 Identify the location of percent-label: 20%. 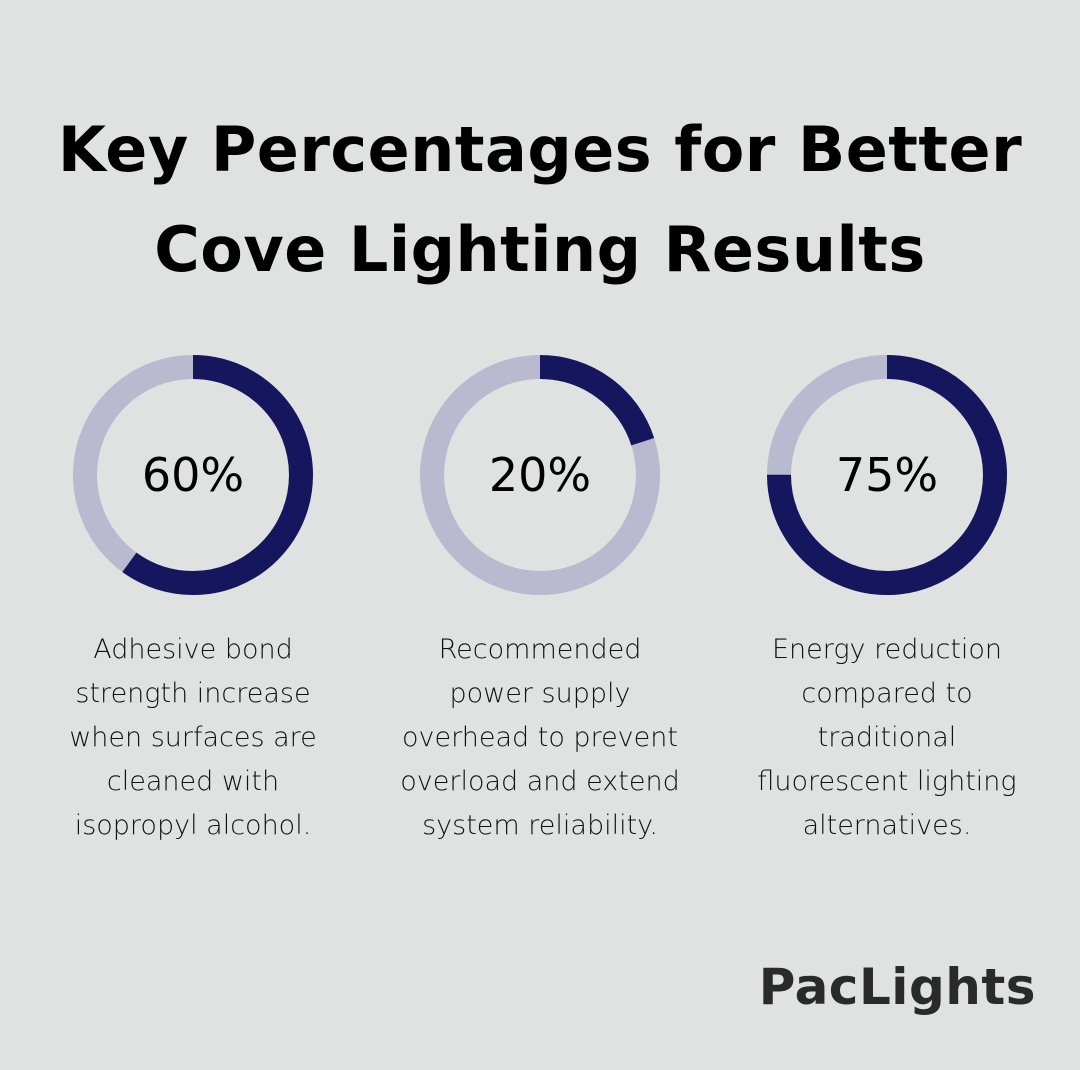
(540, 475).